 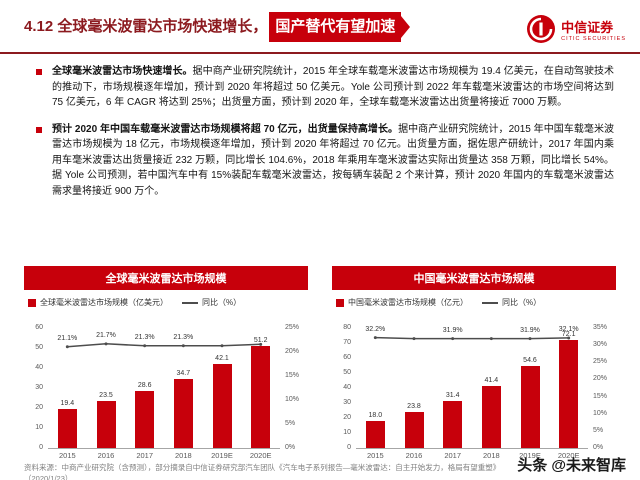 What do you see at coordinates (166, 278) in the screenshot?
I see `chart-title-global: 全球毫米波雷达市场规模` at bounding box center [166, 278].